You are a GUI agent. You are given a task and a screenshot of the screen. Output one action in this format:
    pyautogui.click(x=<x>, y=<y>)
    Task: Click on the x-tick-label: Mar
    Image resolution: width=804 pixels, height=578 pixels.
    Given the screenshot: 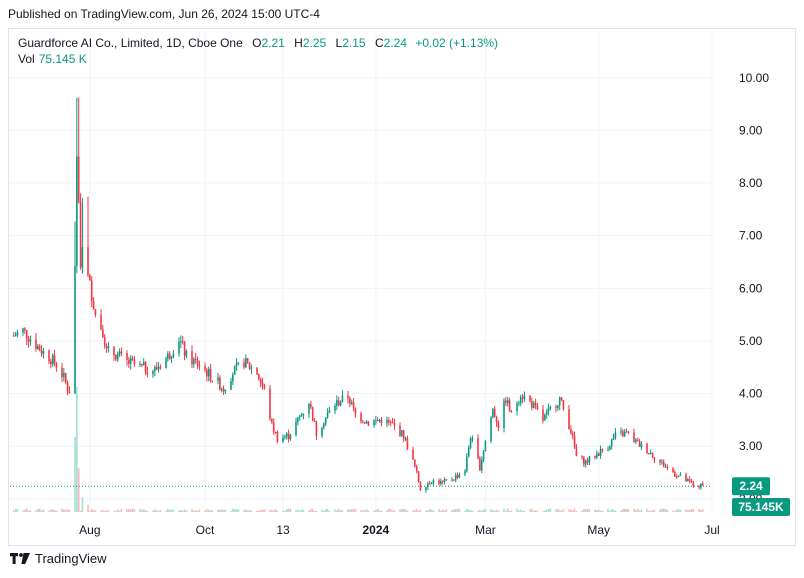 What is the action you would take?
    pyautogui.click(x=485, y=530)
    